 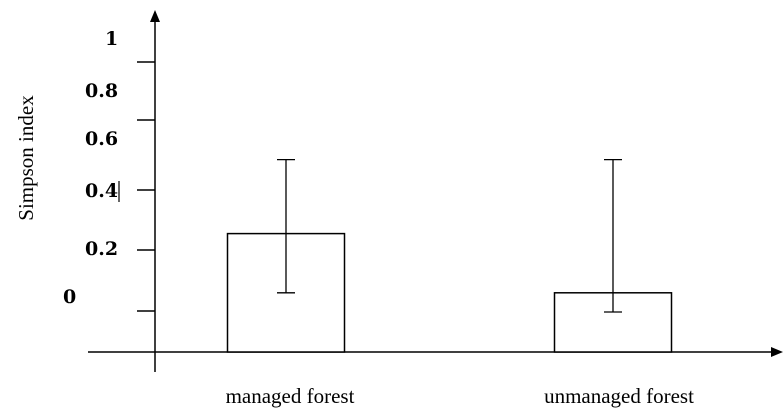 What do you see at coordinates (69, 297) in the screenshot?
I see `y-tick-label: 0` at bounding box center [69, 297].